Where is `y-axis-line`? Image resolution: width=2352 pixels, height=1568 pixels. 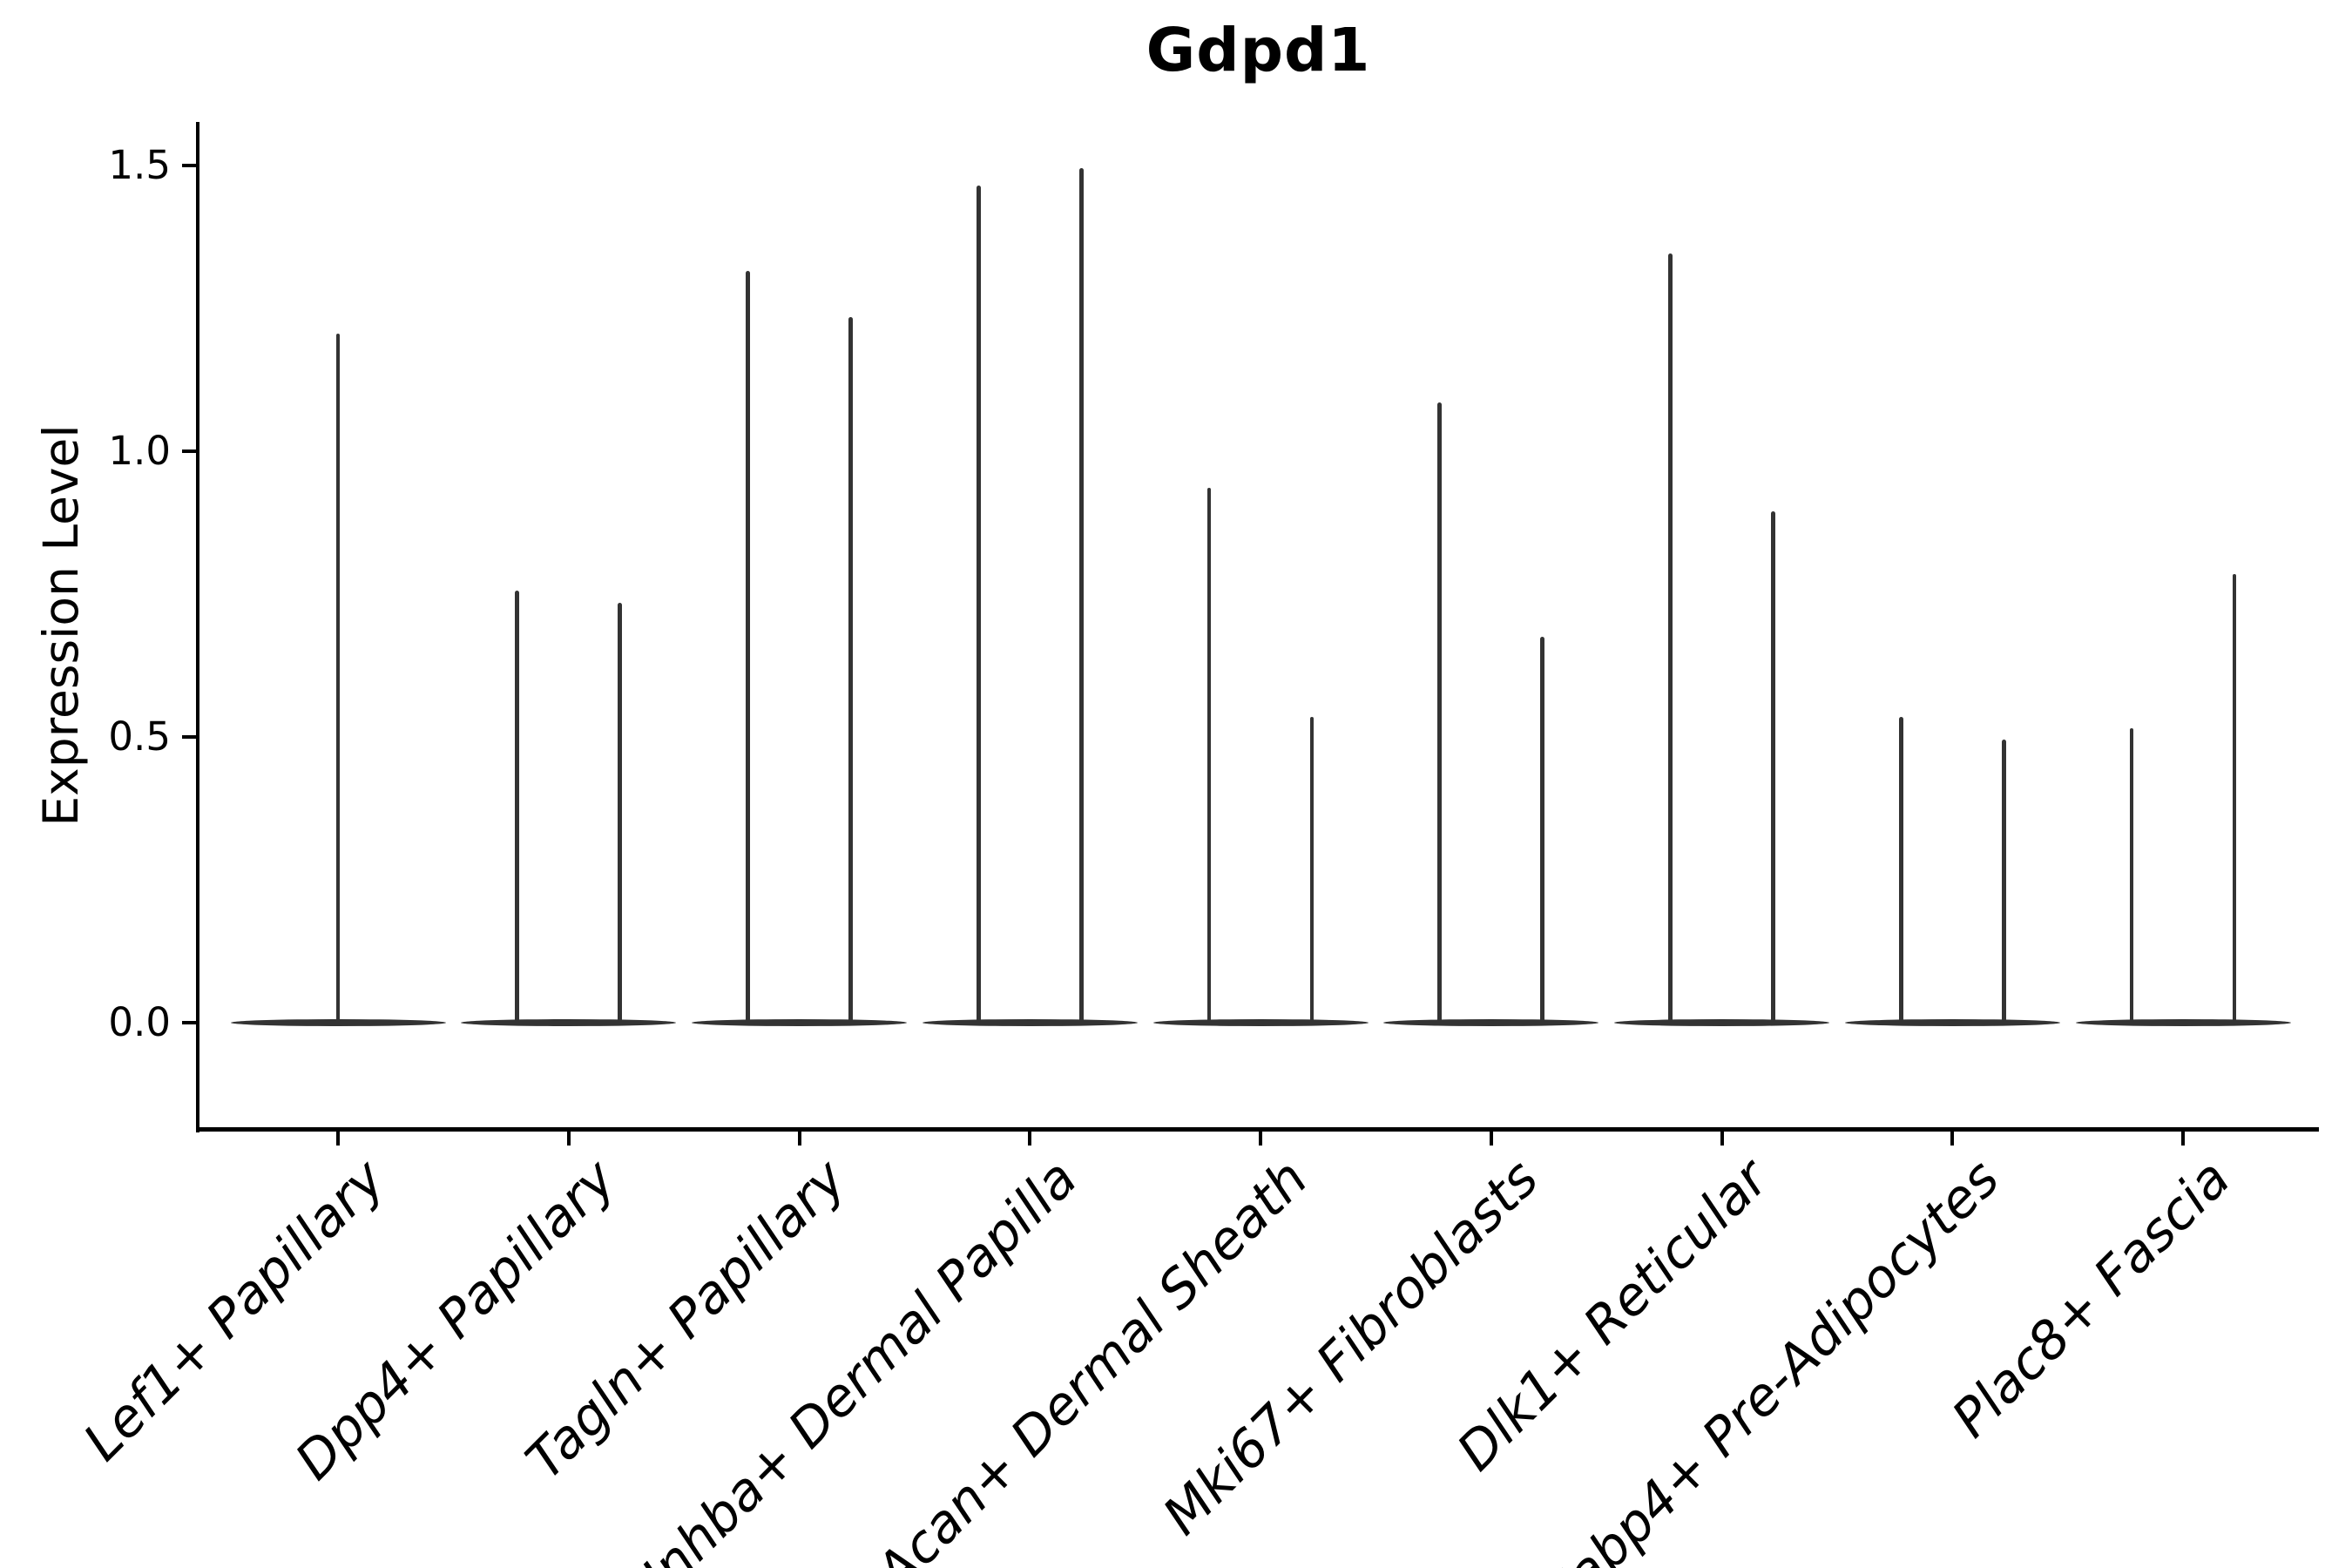
y-axis-line is located at coordinates (198, 627).